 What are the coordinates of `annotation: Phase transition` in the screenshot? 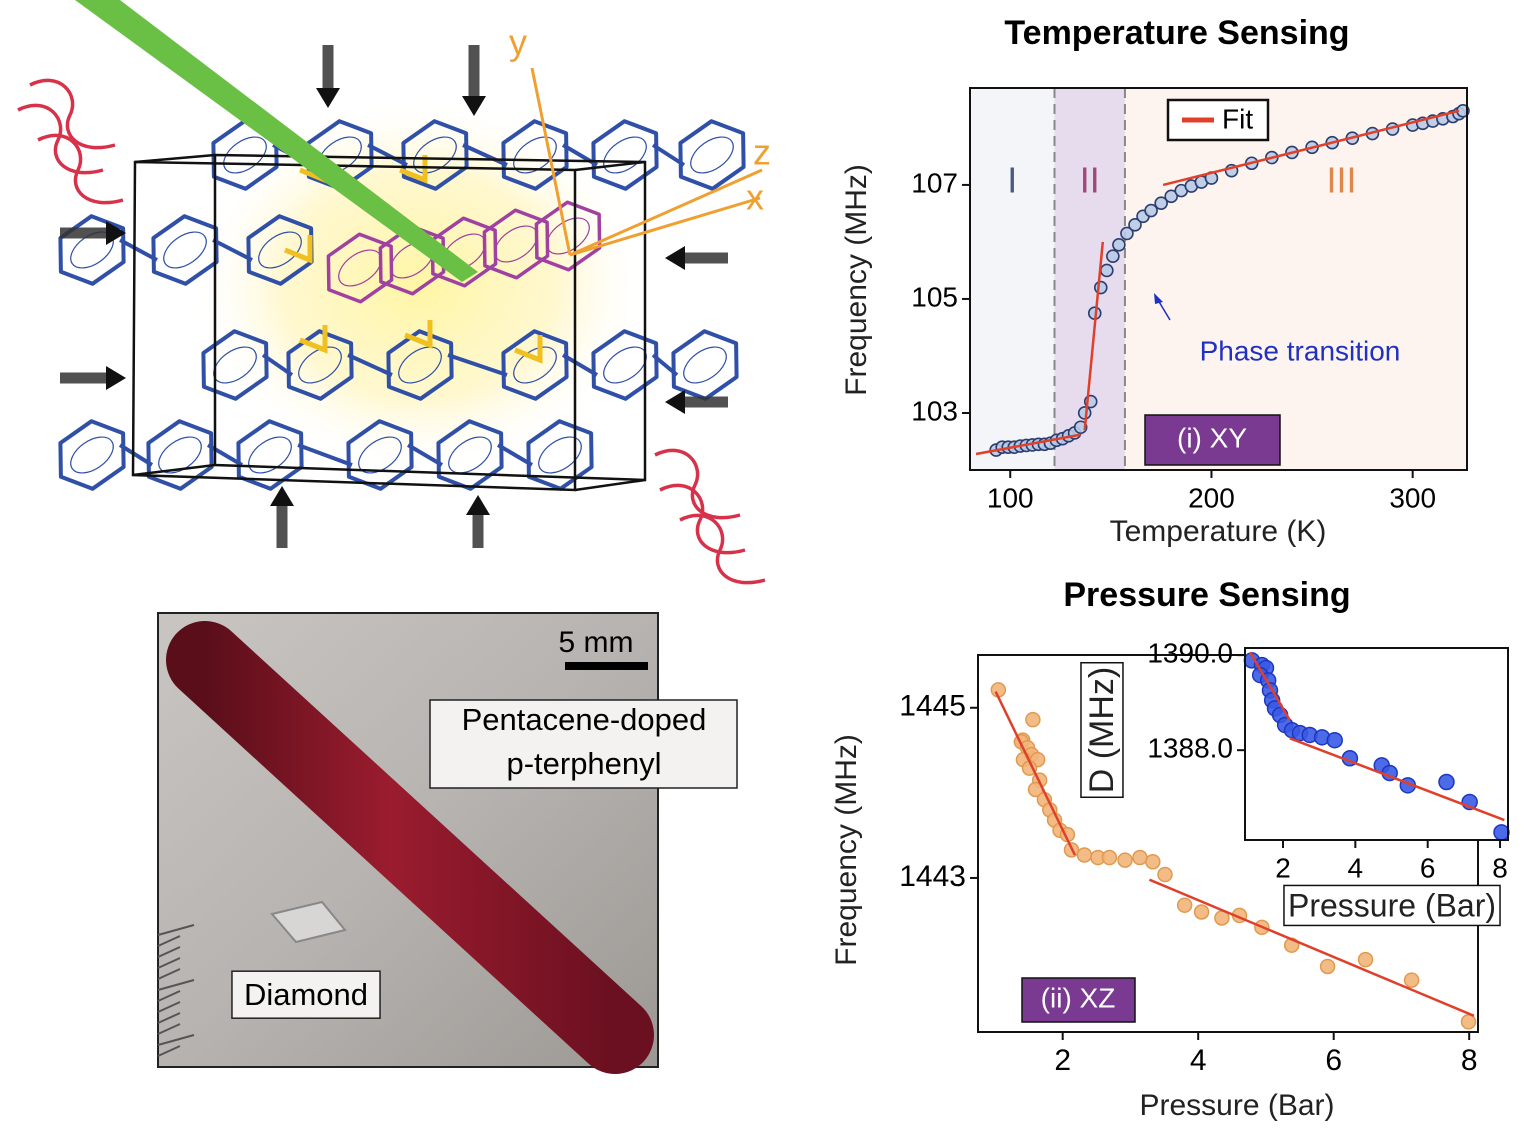 It's located at (1300, 350).